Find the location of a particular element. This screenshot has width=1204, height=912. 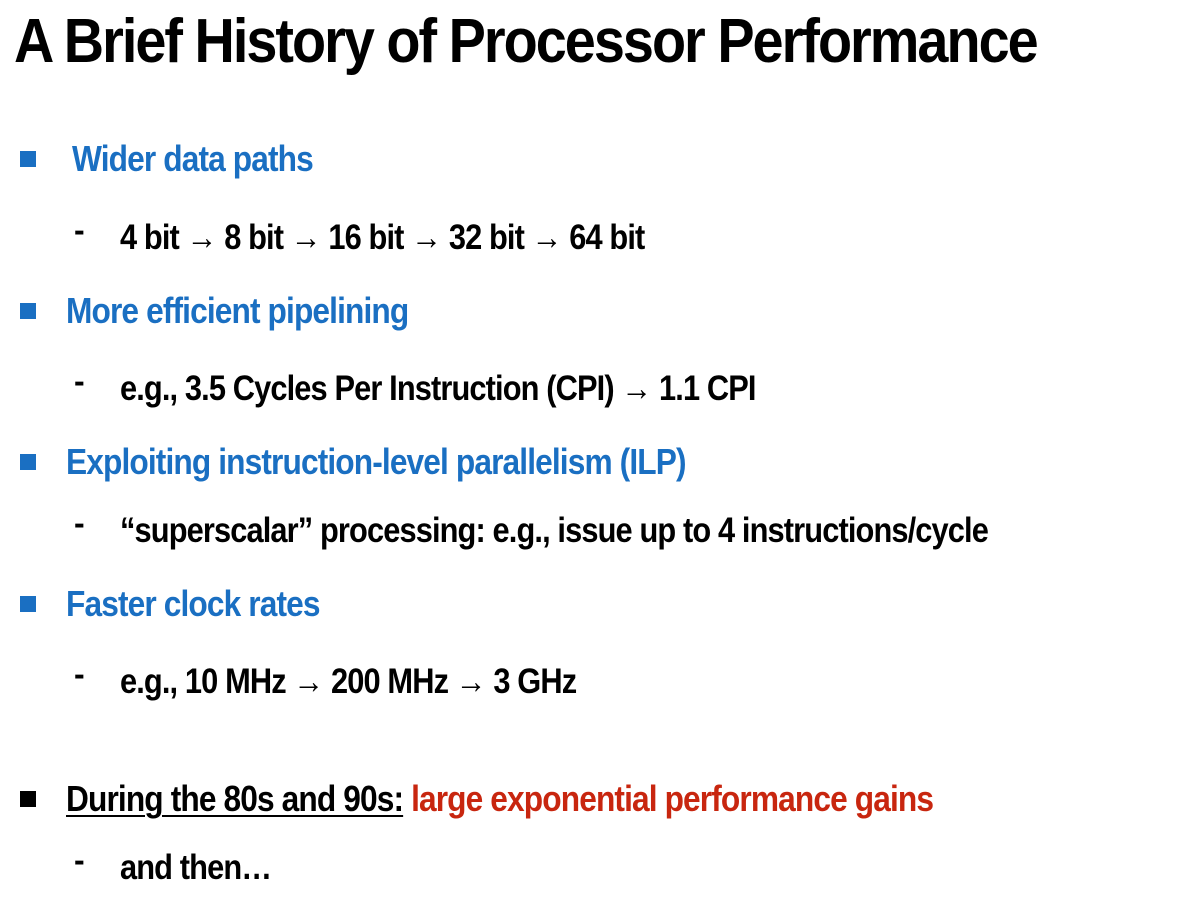

bullet-faster-clock-rates: Faster clock rates is located at coordinates (187, 604).